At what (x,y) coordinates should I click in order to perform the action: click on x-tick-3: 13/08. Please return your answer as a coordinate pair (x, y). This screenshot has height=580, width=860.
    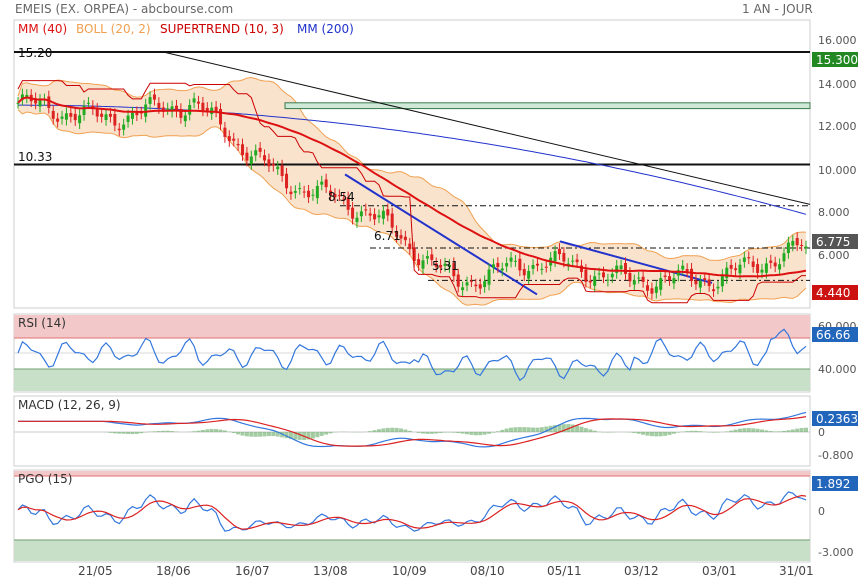
    Looking at the image, I should click on (330, 571).